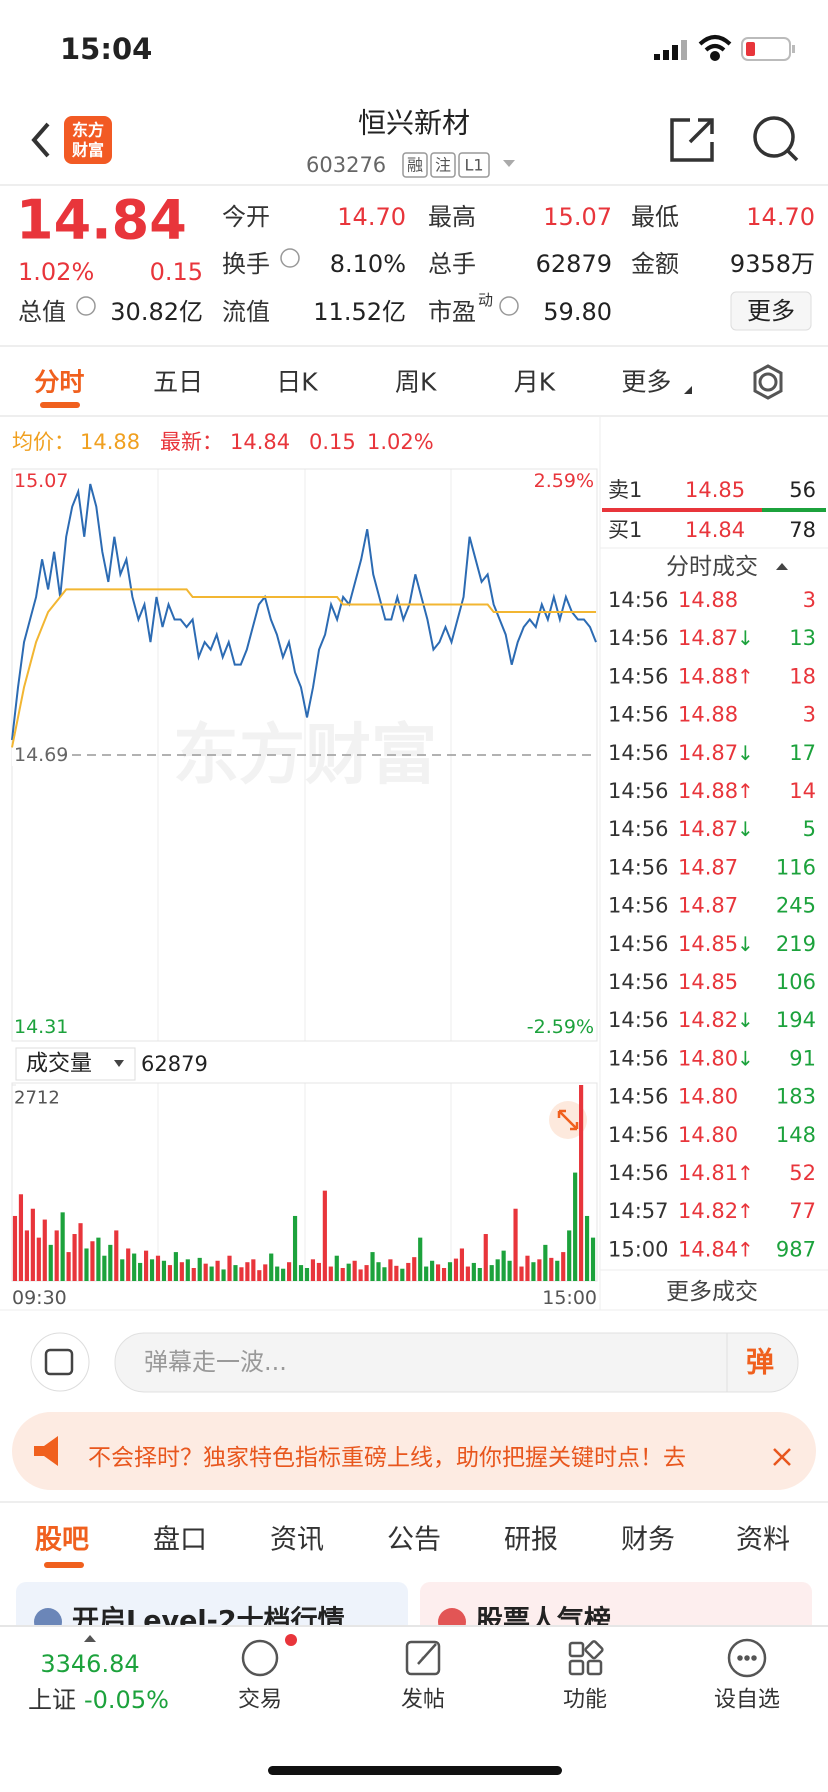 Image resolution: width=828 pixels, height=1792 pixels. What do you see at coordinates (387, 1458) in the screenshot?
I see `banner-text: 不会择时？独家特色指标重磅上线，助你把握关键时点！去` at bounding box center [387, 1458].